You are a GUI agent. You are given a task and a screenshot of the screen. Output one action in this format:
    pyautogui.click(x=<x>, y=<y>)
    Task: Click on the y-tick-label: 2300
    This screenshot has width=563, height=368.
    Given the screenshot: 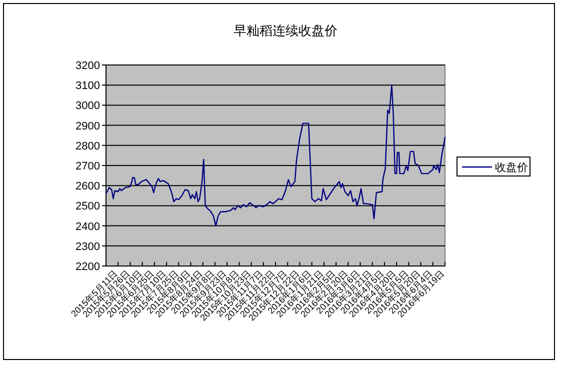 What is the action you would take?
    pyautogui.click(x=88, y=246)
    